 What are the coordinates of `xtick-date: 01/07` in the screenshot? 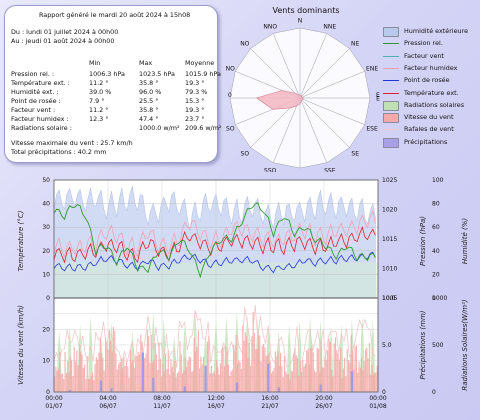 It's located at (53, 406).